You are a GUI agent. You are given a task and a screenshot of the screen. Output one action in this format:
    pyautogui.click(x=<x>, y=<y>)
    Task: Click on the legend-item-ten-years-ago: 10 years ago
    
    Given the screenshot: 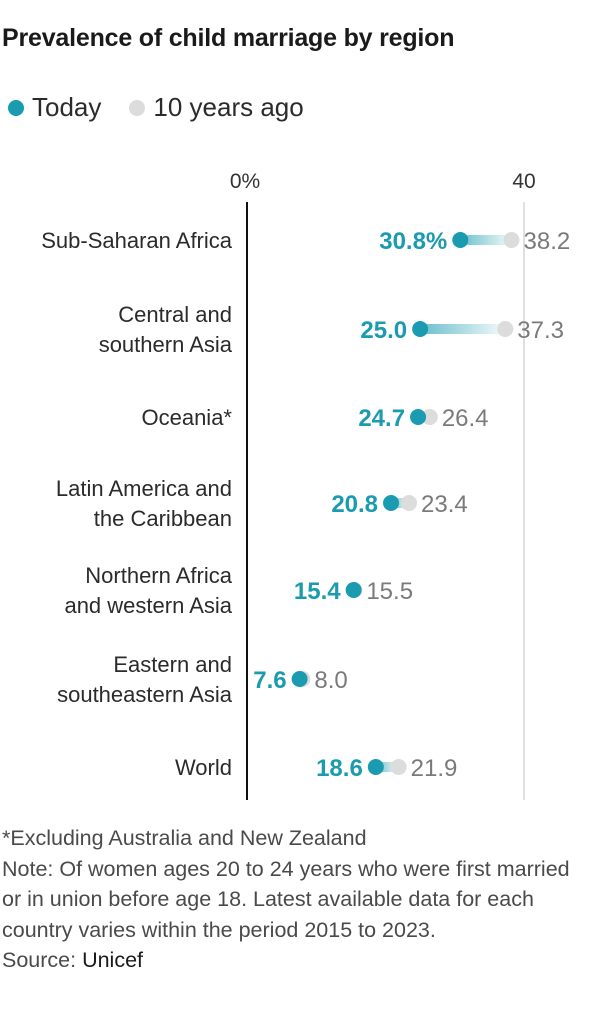 What is the action you would take?
    pyautogui.click(x=216, y=107)
    